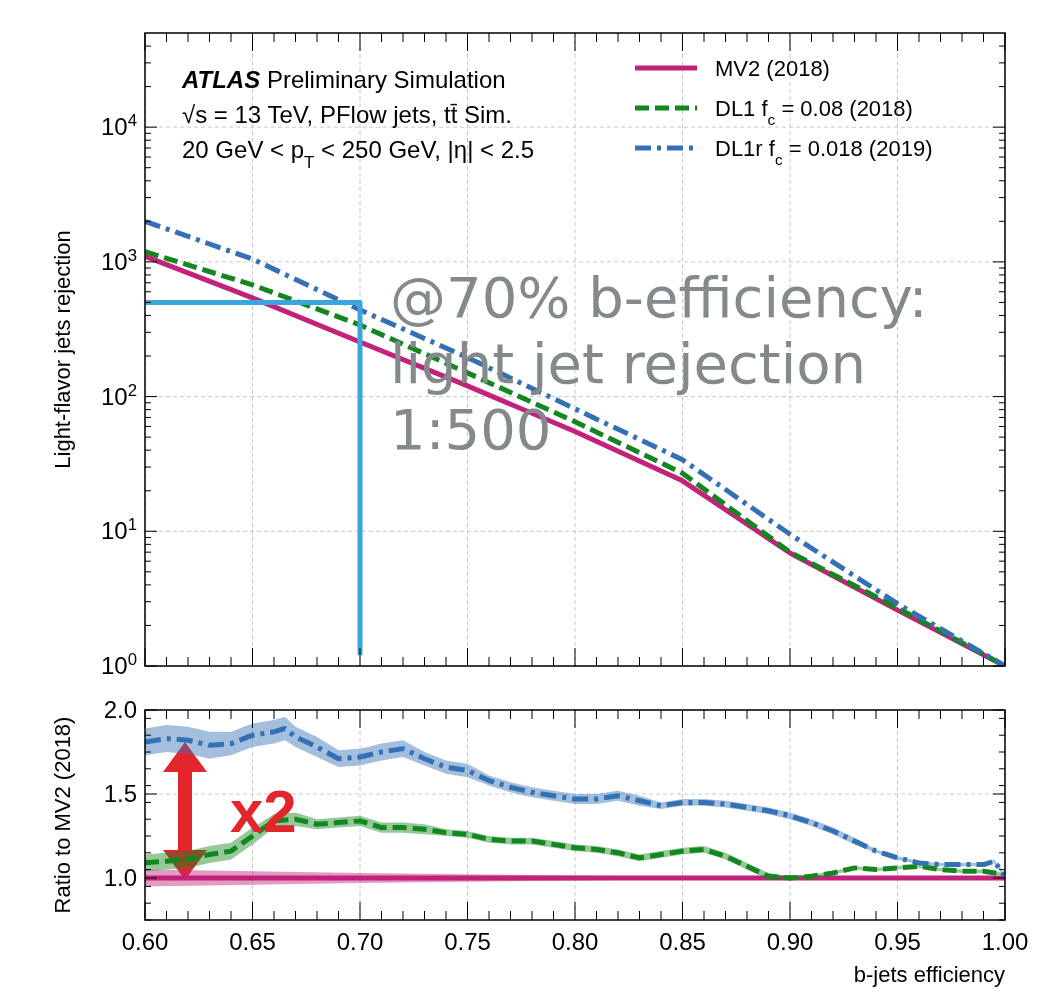 The width and height of the screenshot is (1042, 1001). Describe the element at coordinates (682, 941) in the screenshot. I see `x-tick-label: 0.85` at that location.